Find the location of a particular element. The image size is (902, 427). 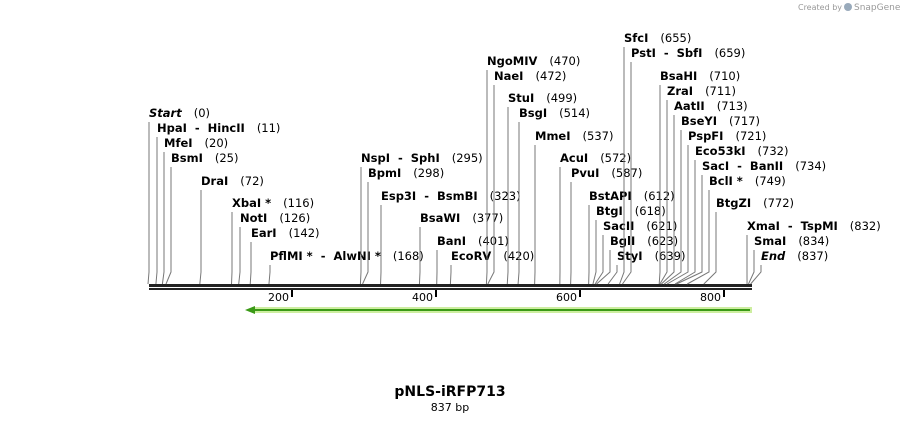

enzyme-position: (711) is located at coordinates (720, 91).